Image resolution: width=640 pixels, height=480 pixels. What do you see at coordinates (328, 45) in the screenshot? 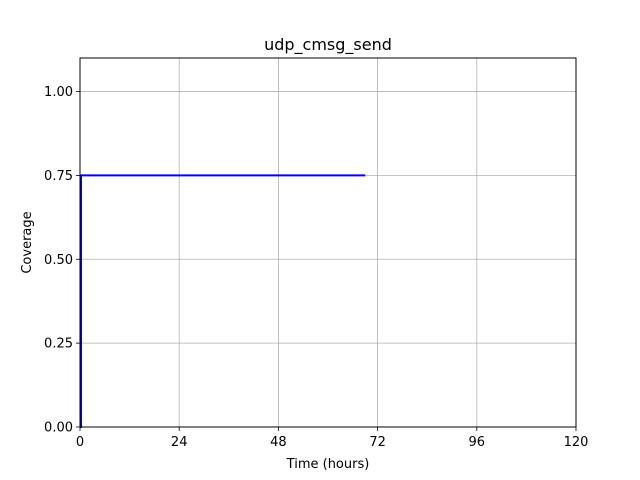
I see `chart-title: udp_cmsg_send` at bounding box center [328, 45].